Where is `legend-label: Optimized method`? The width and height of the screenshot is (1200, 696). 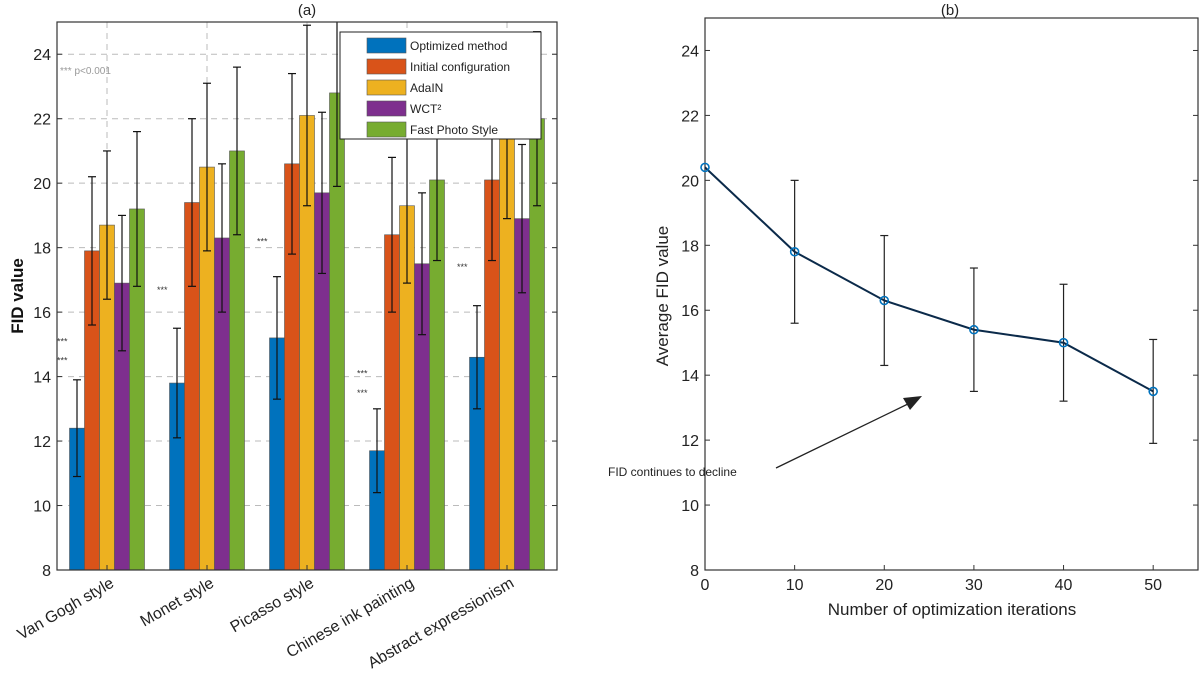
legend-label: Optimized method is located at coordinates (458, 46).